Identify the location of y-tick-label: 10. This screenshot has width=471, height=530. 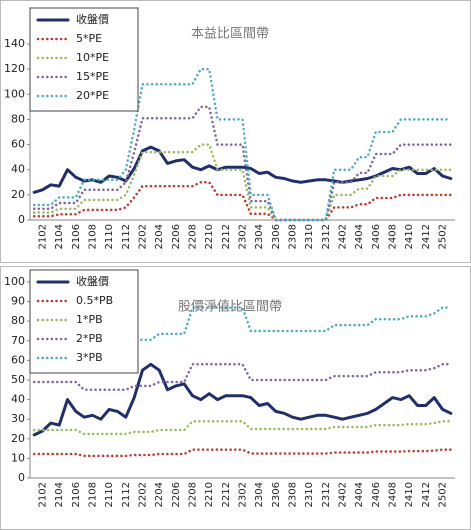
(18, 457).